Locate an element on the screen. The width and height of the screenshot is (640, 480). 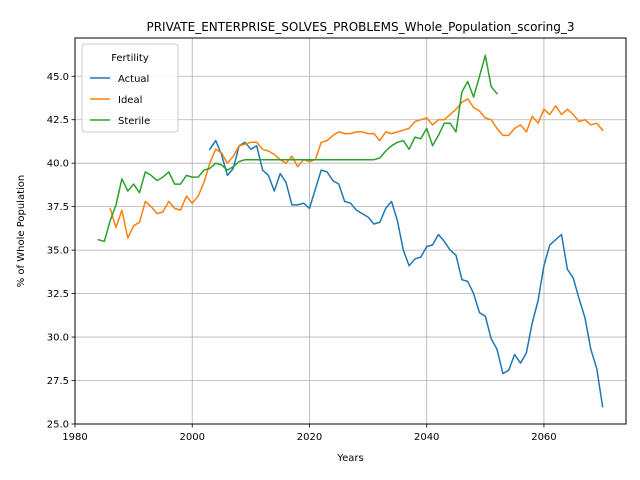
x-tick-label: 2020 is located at coordinates (309, 437).